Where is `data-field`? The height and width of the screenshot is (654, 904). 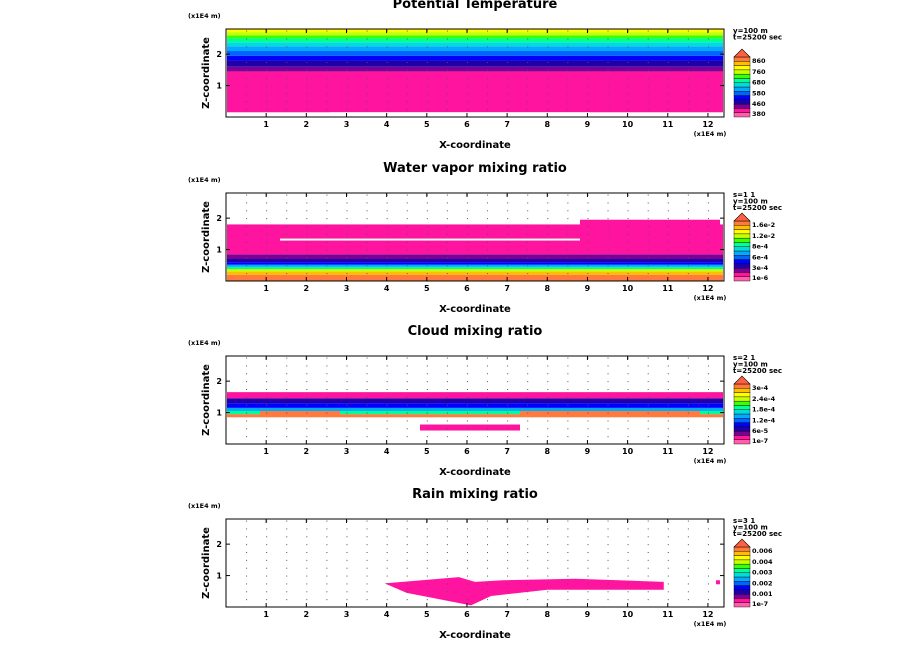
data-field is located at coordinates (475, 250).